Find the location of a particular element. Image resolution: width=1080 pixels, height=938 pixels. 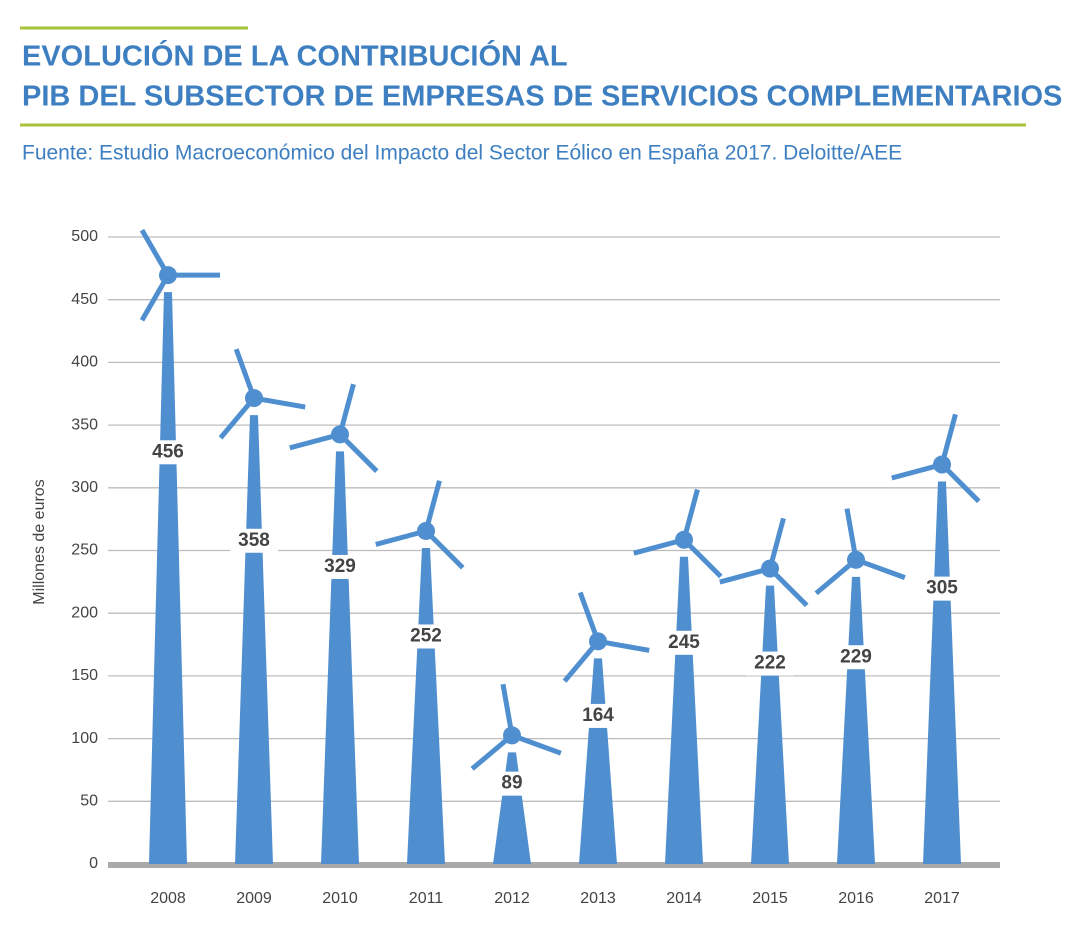

value-label: 164 is located at coordinates (598, 715).